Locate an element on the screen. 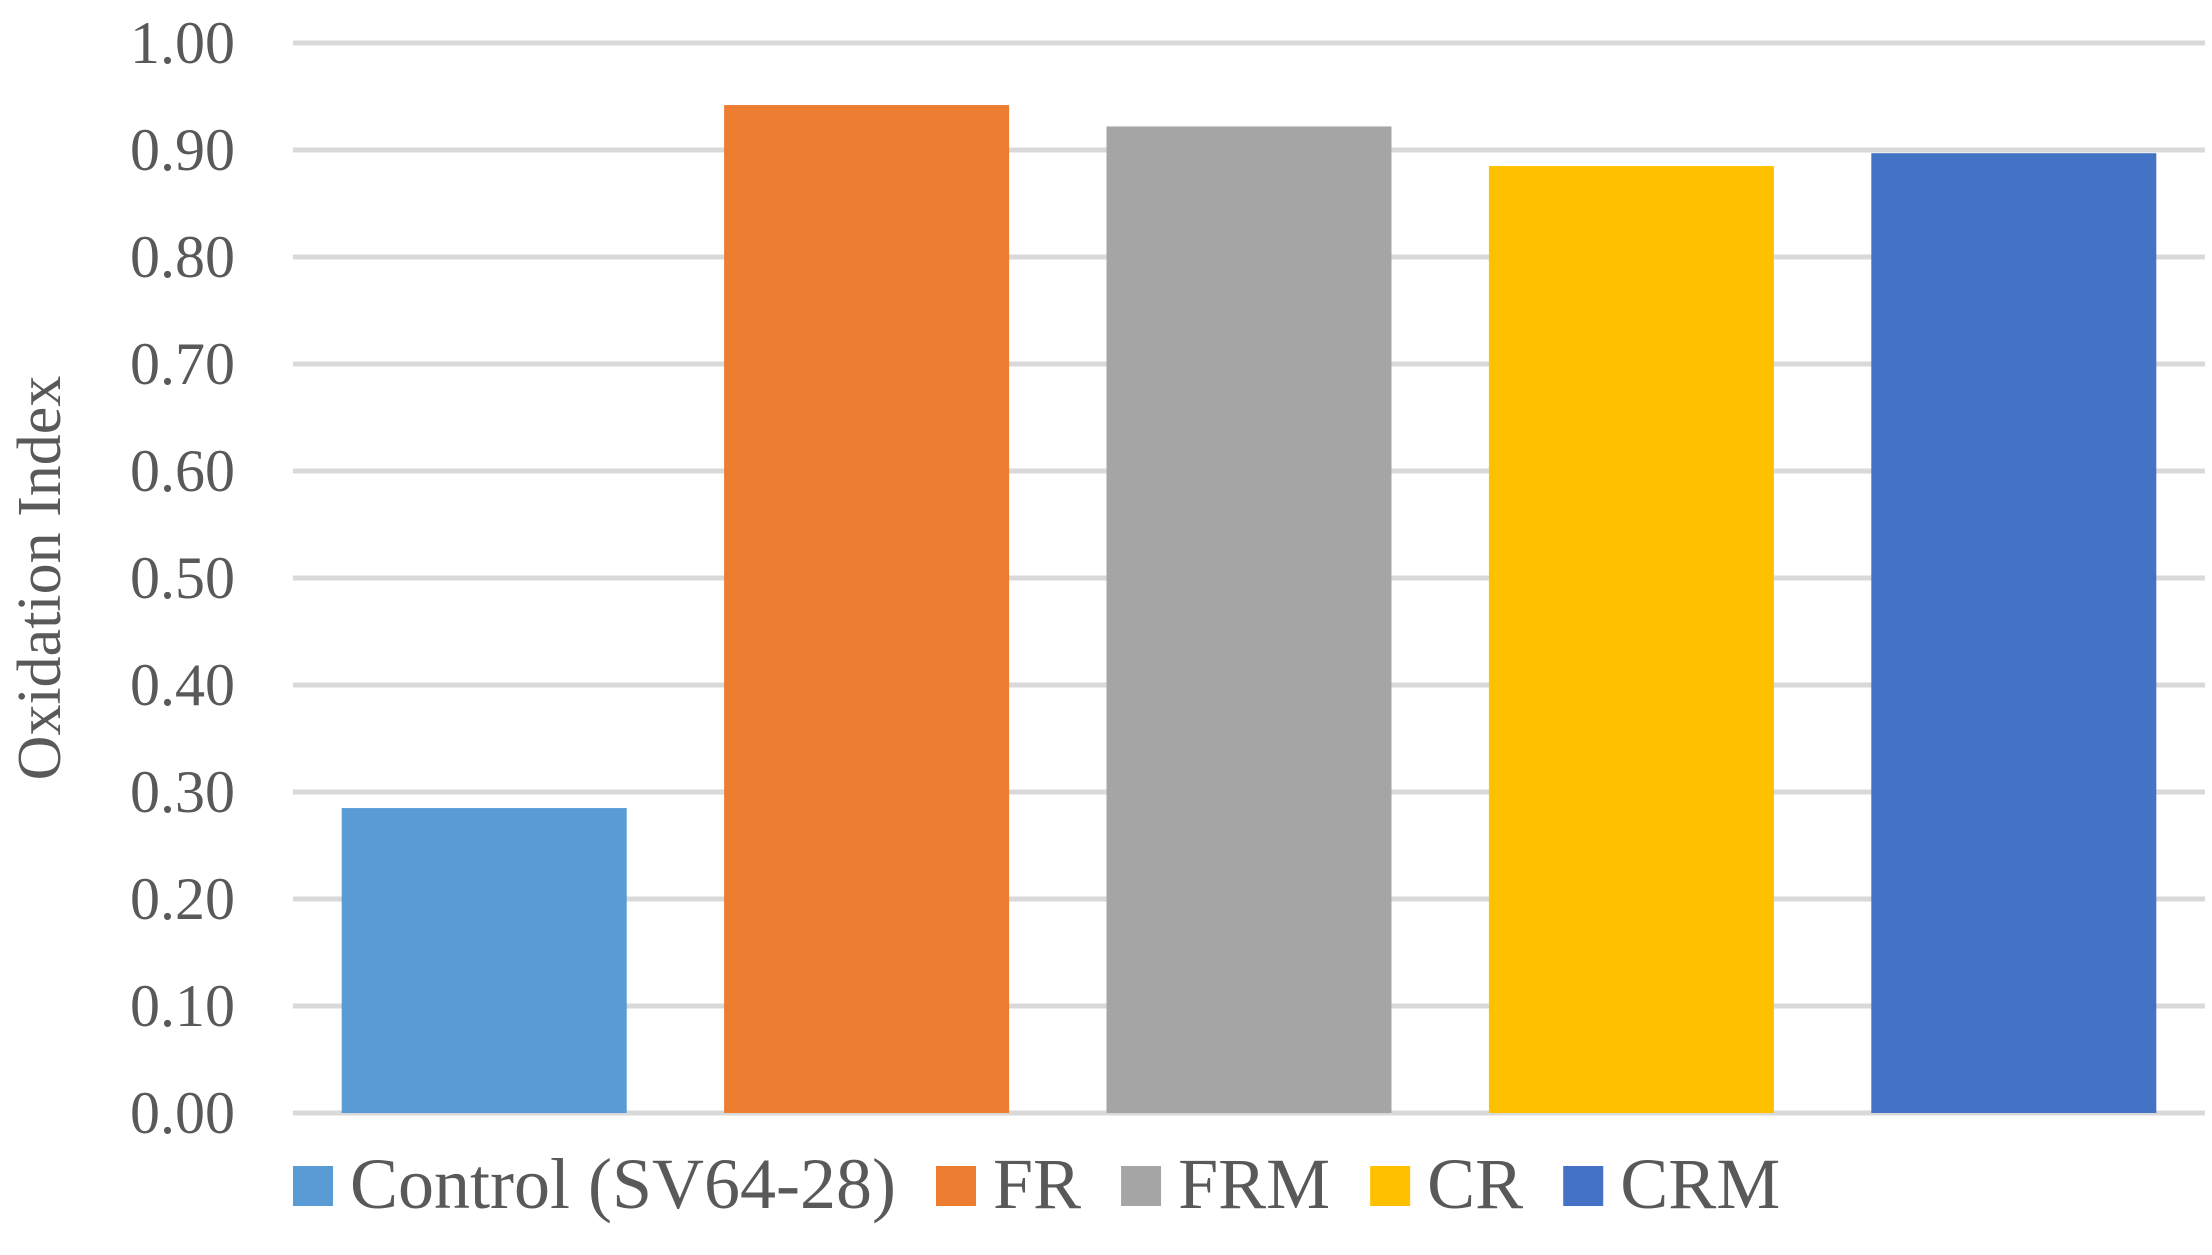 The image size is (2212, 1255). y-tick-label: 0.80 is located at coordinates (182, 257).